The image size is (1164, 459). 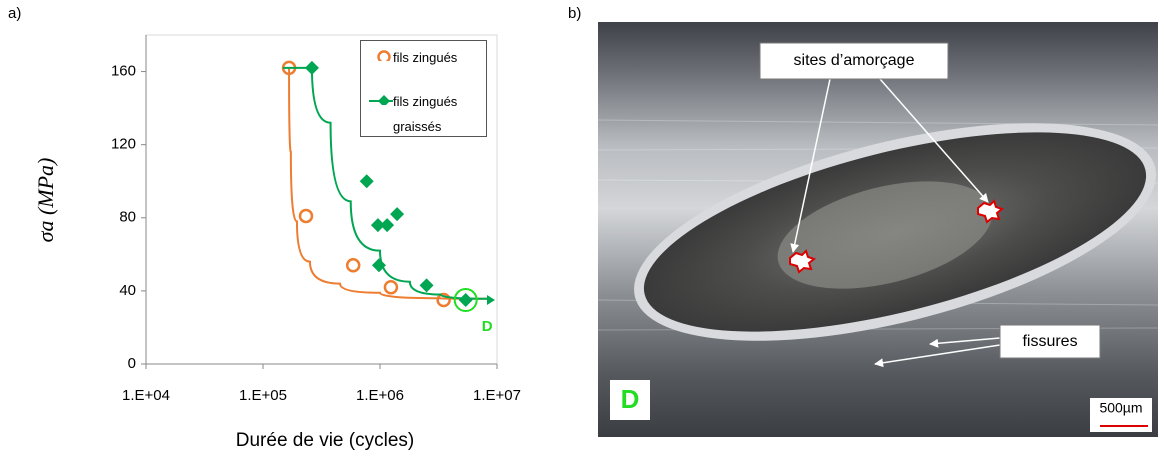 What do you see at coordinates (885, 235) in the screenshot?
I see `scar-center` at bounding box center [885, 235].